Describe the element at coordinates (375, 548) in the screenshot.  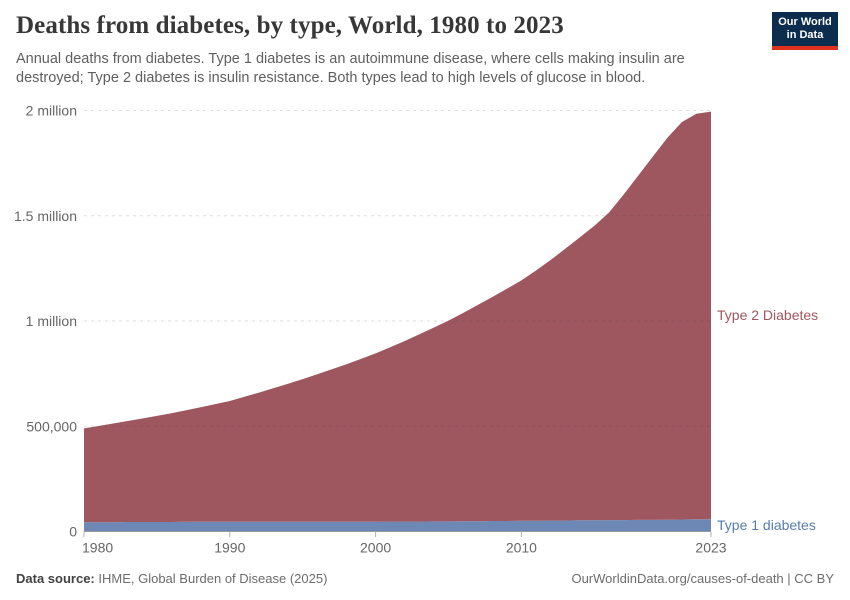
I see `x-axis-tick-label: 2000` at that location.